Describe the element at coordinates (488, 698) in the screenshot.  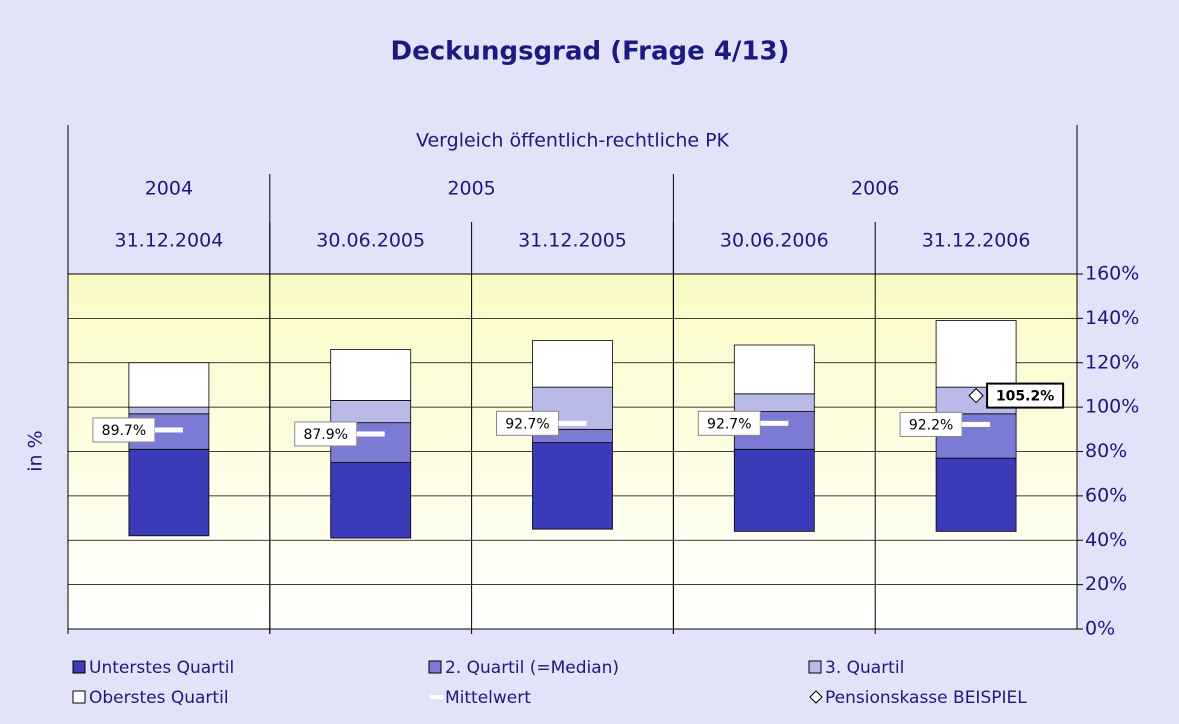
I see `legend-label: Mittelwert` at that location.